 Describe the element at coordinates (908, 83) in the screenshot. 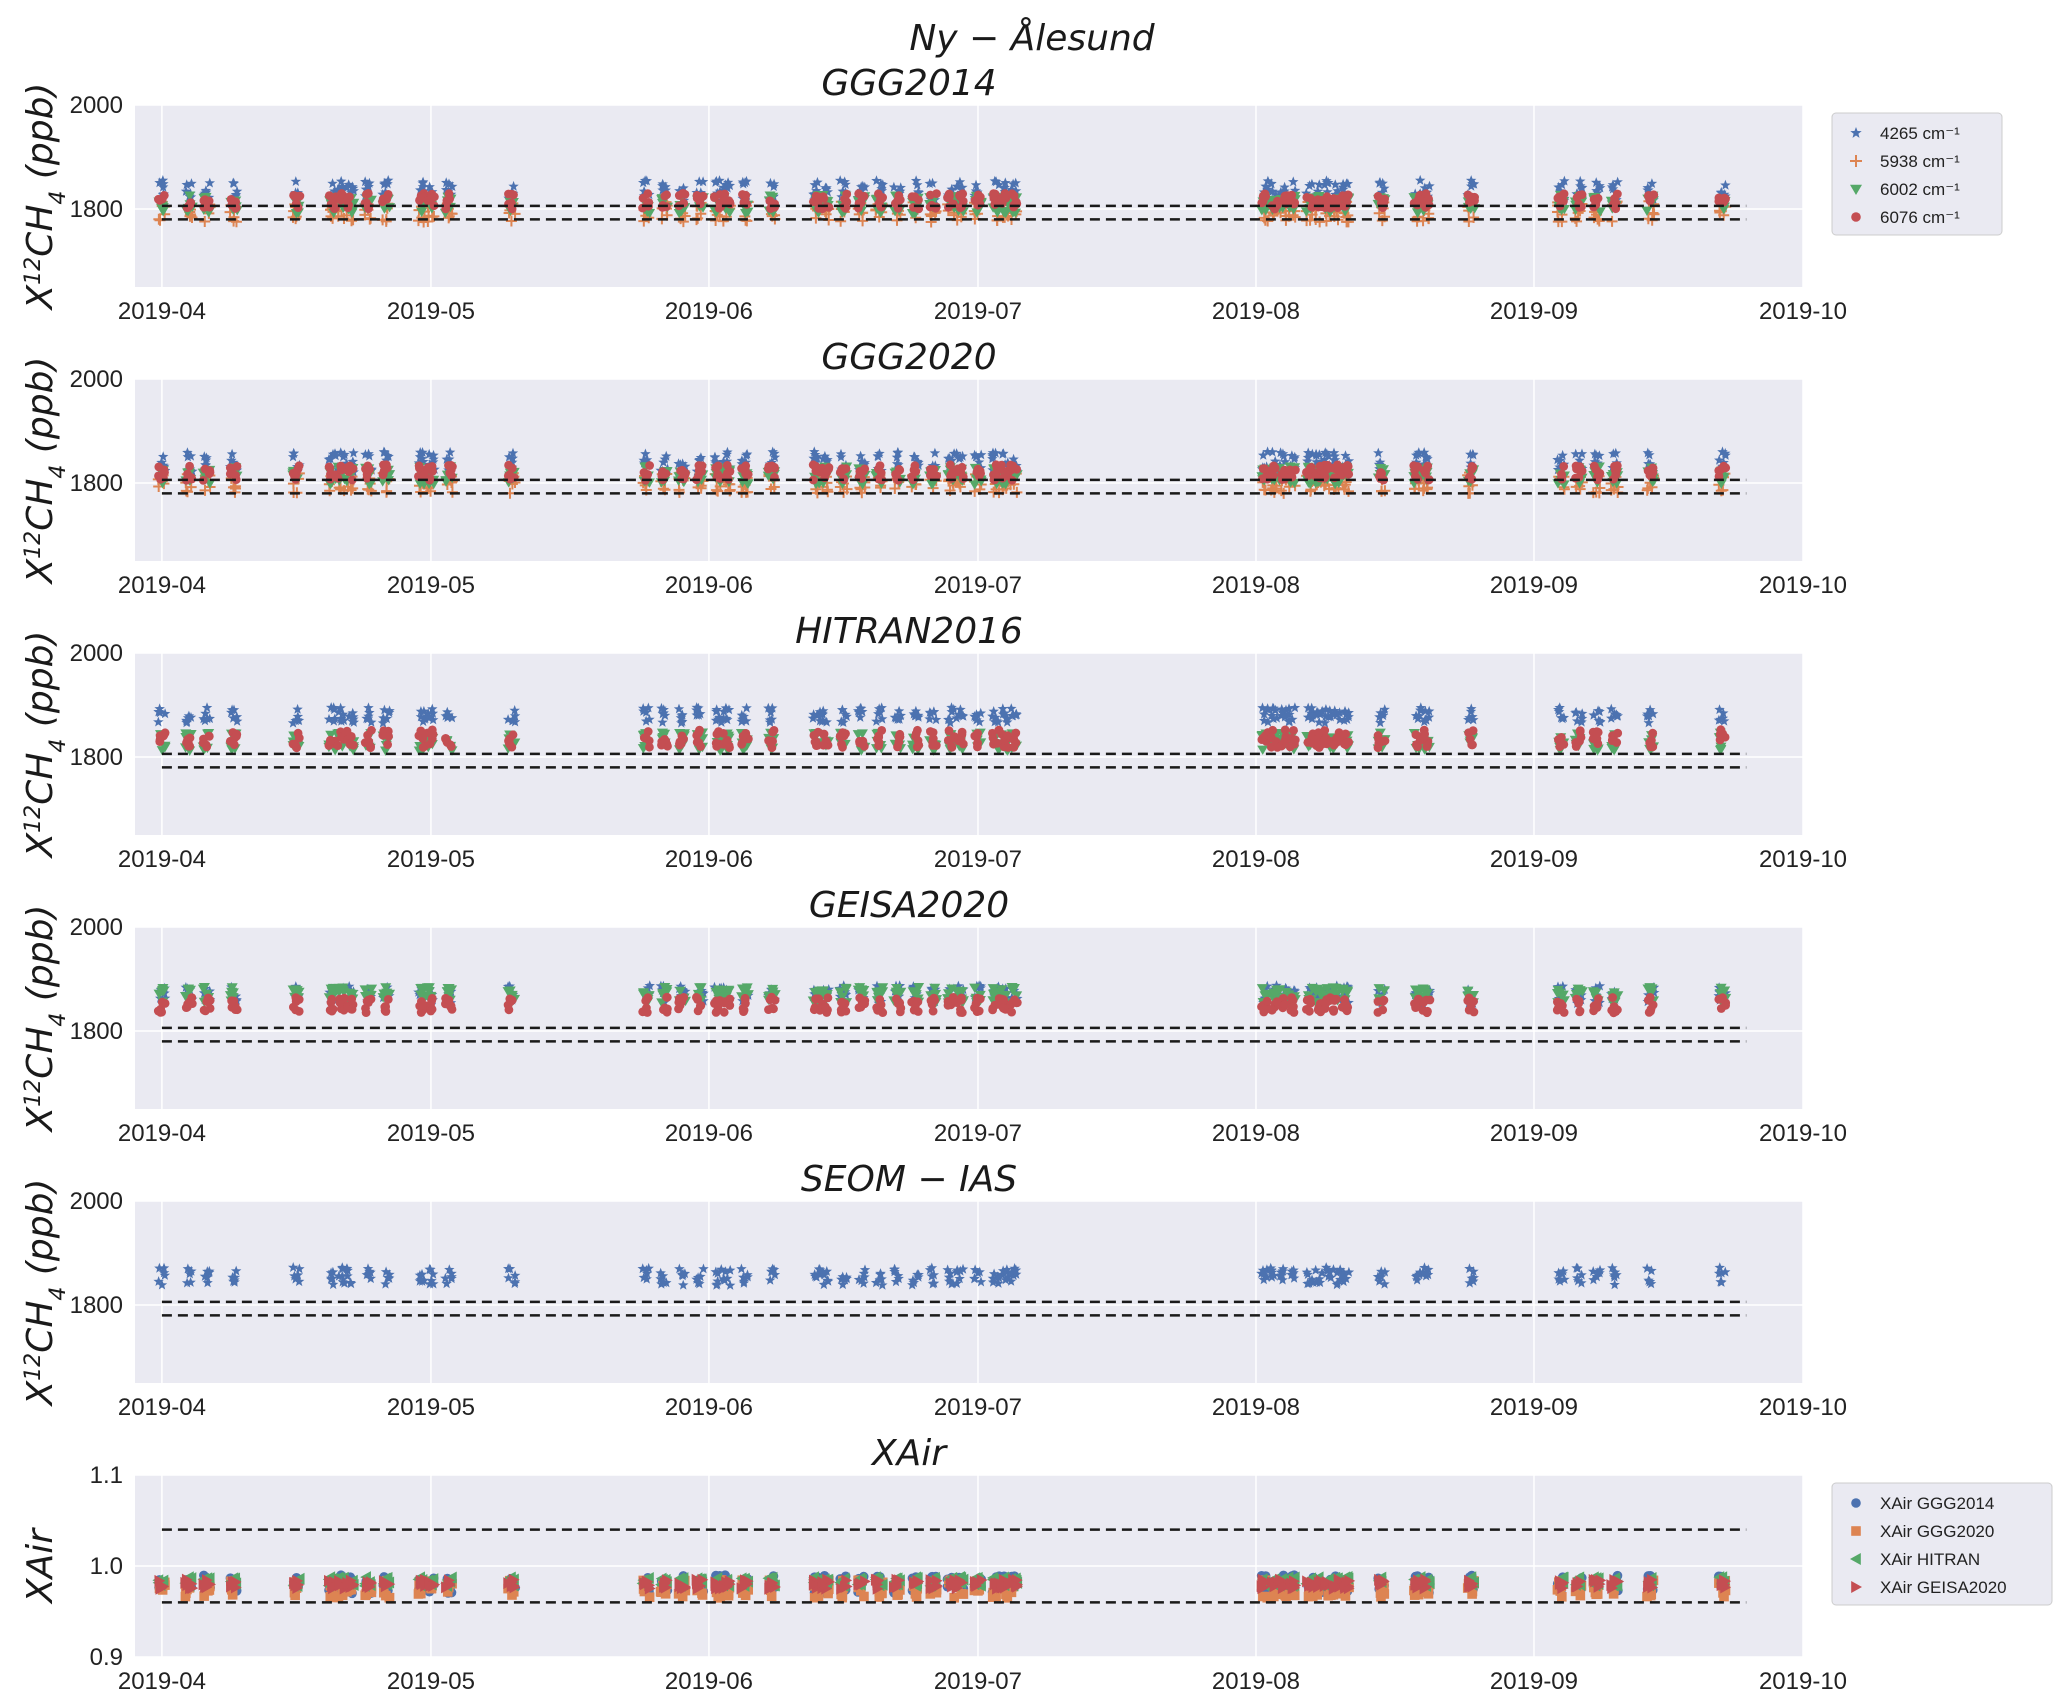

I see `panel-title: GGG2014` at that location.